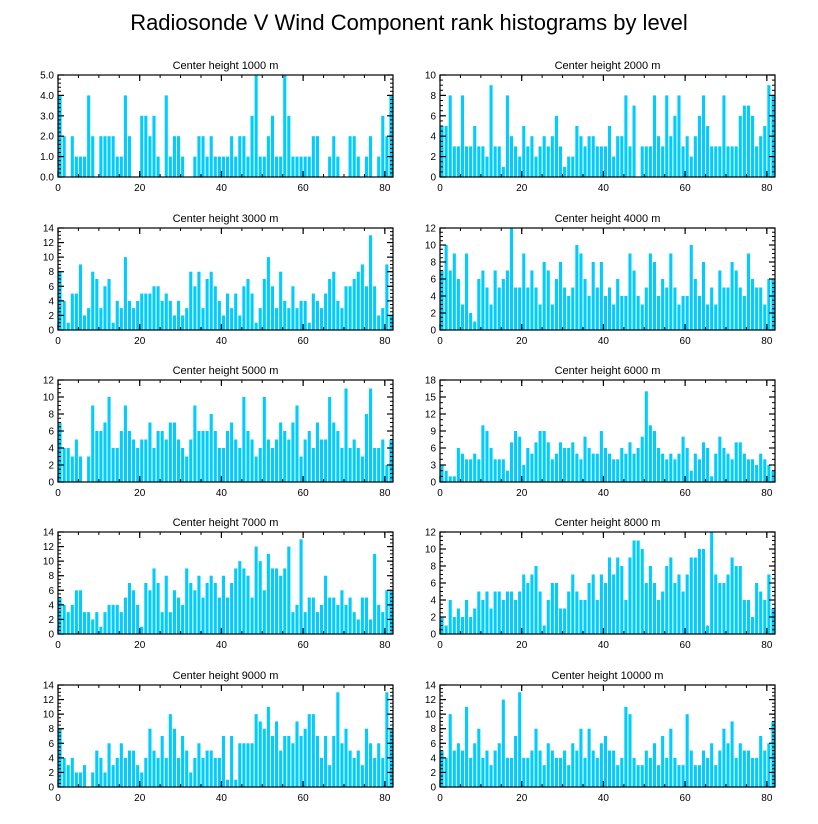  I want to click on panel-title: Center height 10000 m, so click(608, 676).